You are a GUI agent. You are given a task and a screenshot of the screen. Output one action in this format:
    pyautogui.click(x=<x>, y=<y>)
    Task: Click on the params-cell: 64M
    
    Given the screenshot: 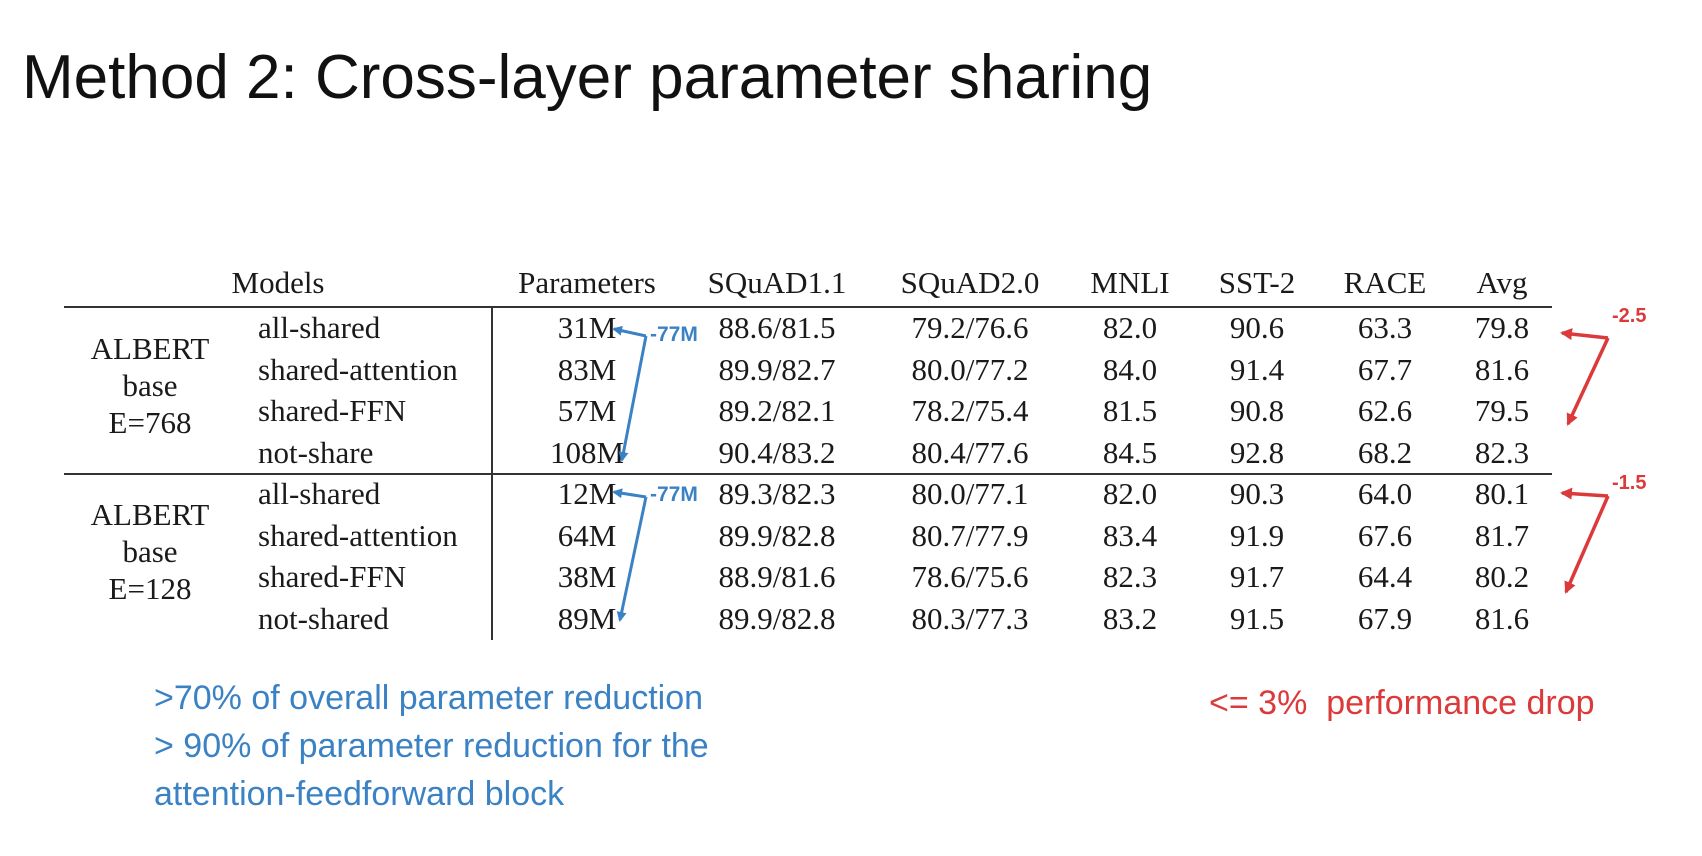 What is the action you would take?
    pyautogui.click(x=587, y=535)
    